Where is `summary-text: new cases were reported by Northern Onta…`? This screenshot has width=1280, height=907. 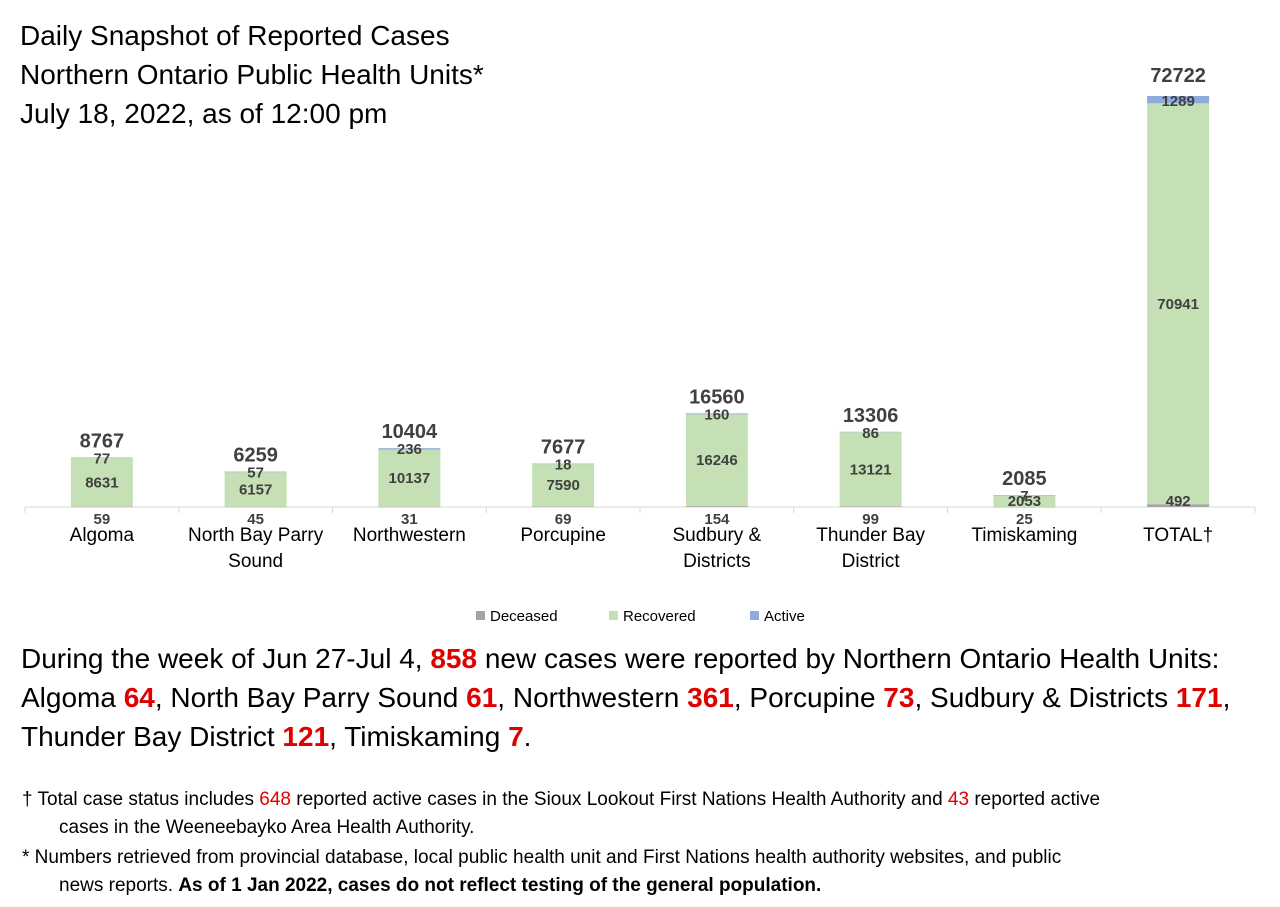
summary-text: new cases were reported by Northern Onta… is located at coordinates (620, 678).